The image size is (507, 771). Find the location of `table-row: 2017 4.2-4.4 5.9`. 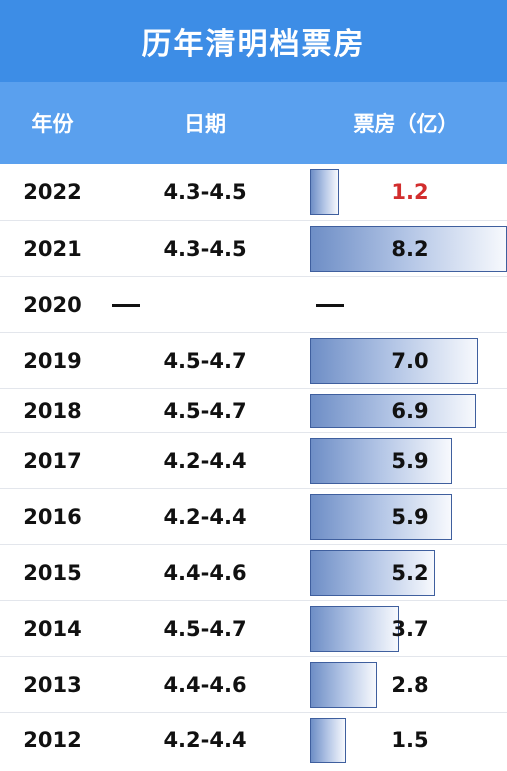

table-row: 2017 4.2-4.4 5.9 is located at coordinates (253, 460).